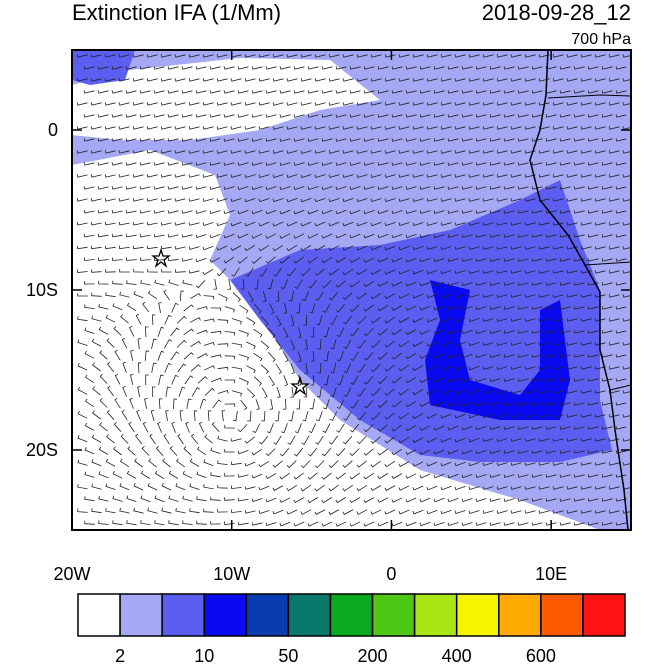 The height and width of the screenshot is (672, 650). Describe the element at coordinates (42, 450) in the screenshot. I see `y-tick-label: 20S` at that location.